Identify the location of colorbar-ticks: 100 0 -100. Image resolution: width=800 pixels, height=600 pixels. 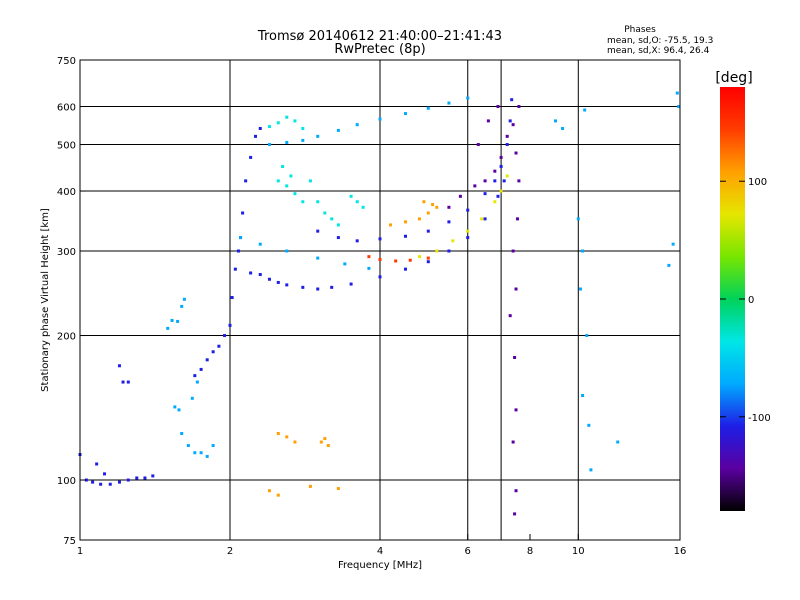
(745, 300).